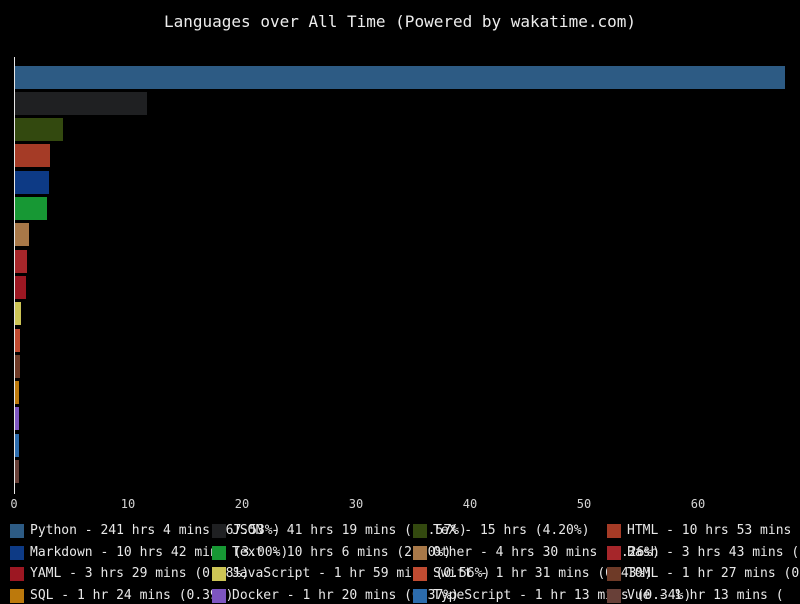 This screenshot has width=800, height=604. Describe the element at coordinates (18, 313) in the screenshot. I see `bar-javascript` at that location.